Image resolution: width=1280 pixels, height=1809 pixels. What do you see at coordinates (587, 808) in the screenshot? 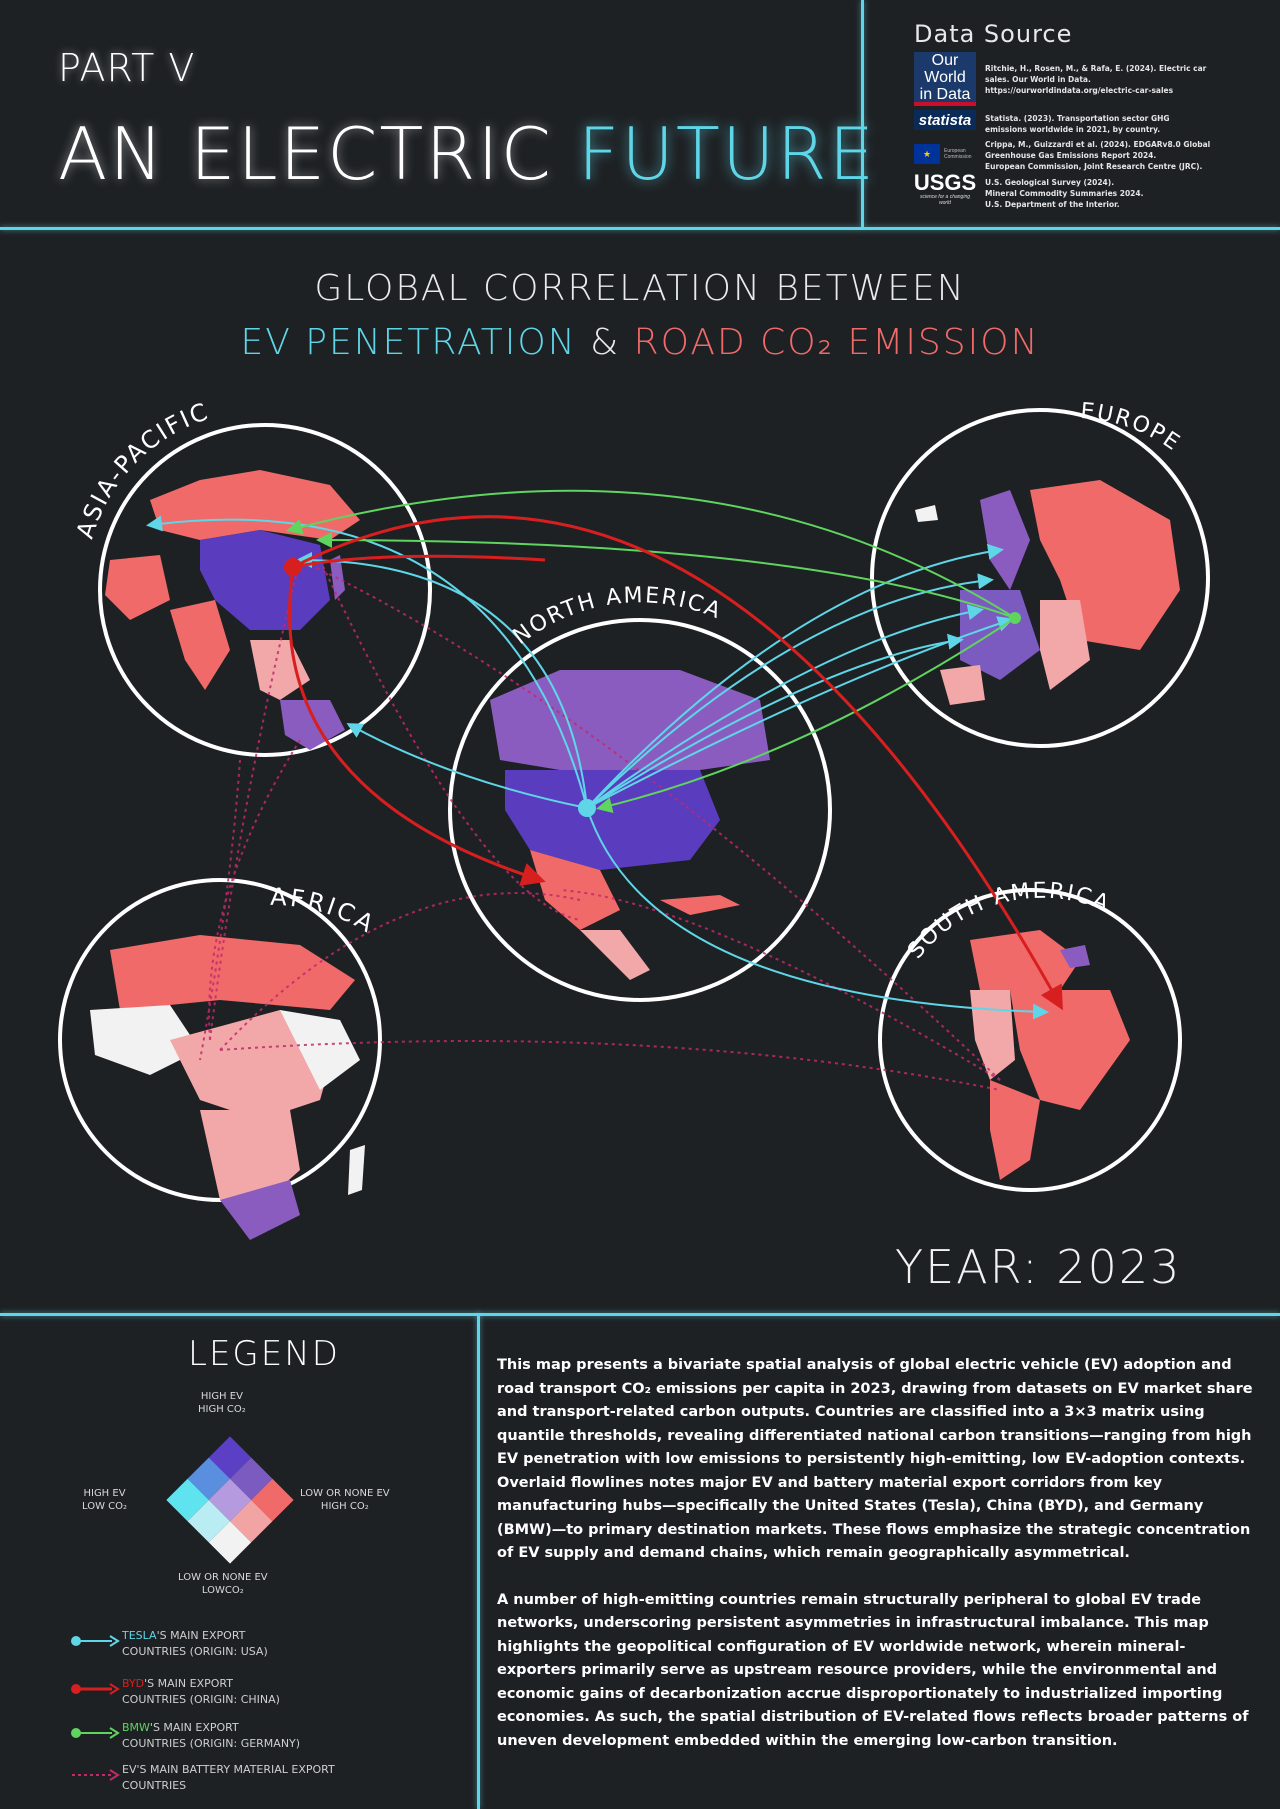
I see `usa-origin-marker` at bounding box center [587, 808].